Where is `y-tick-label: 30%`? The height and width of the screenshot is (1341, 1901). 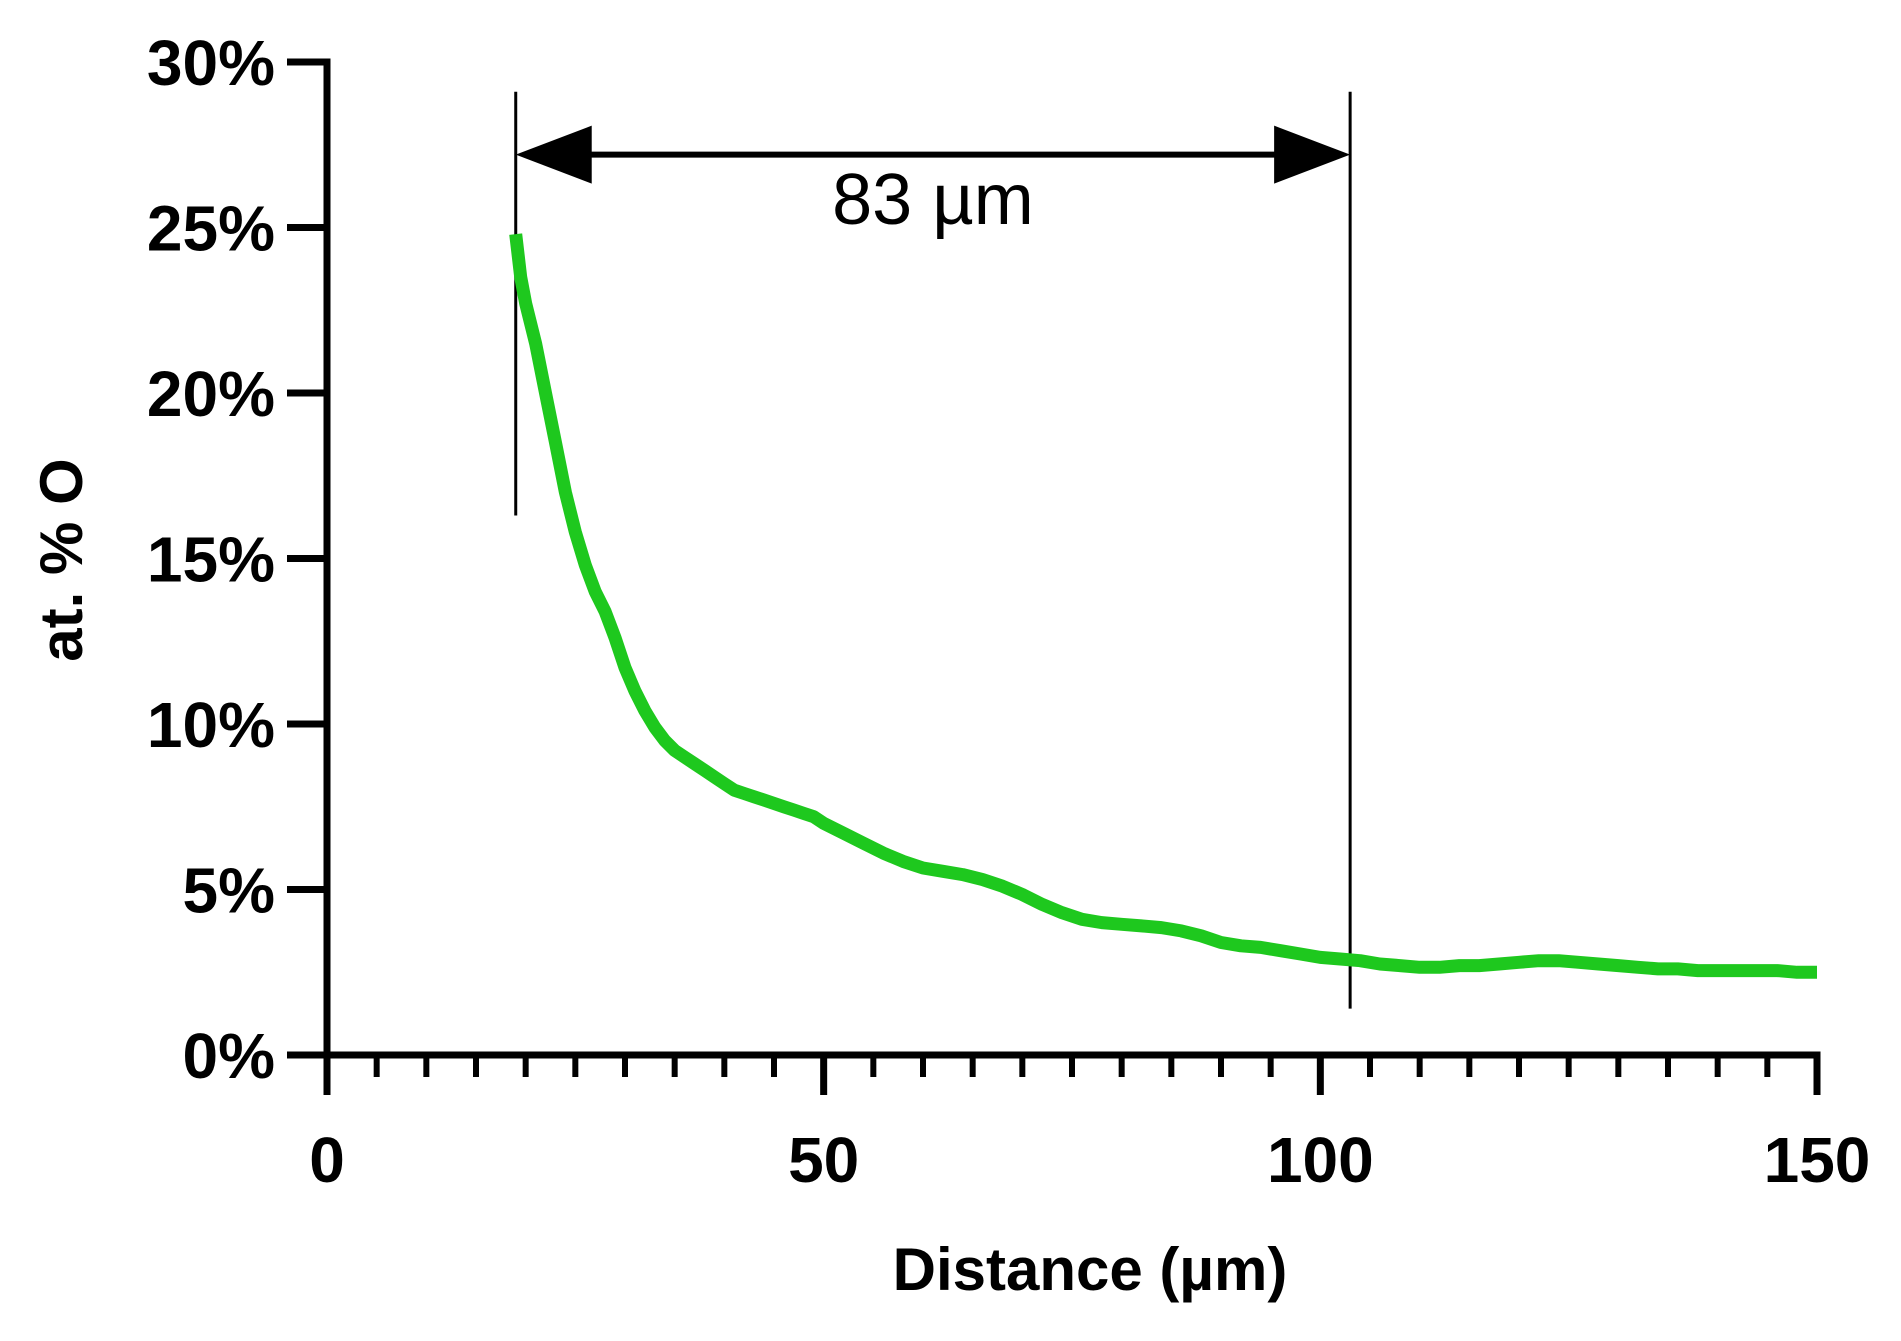 y-tick-label: 30% is located at coordinates (211, 63).